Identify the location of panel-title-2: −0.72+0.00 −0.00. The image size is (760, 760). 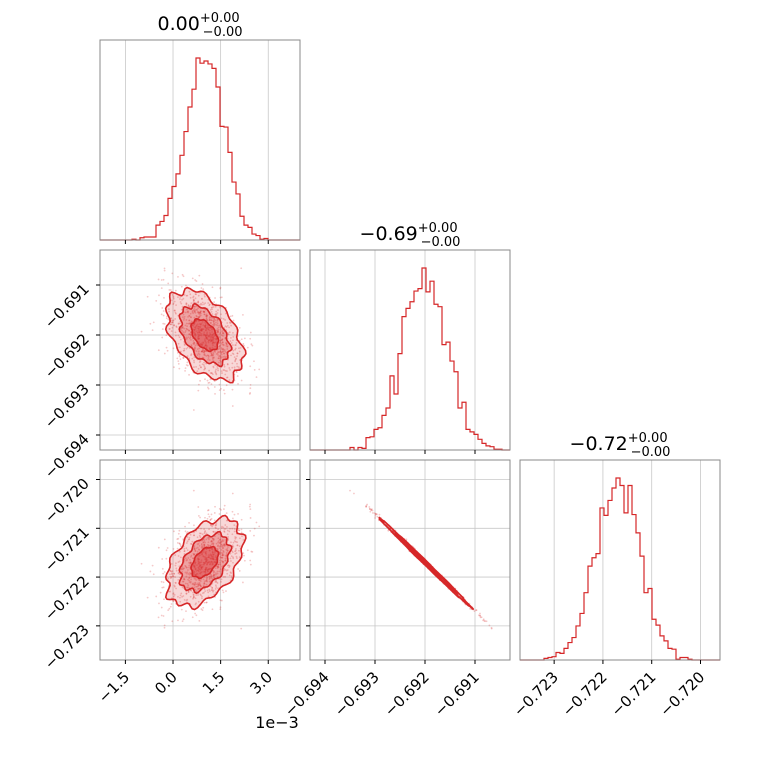
(620, 445).